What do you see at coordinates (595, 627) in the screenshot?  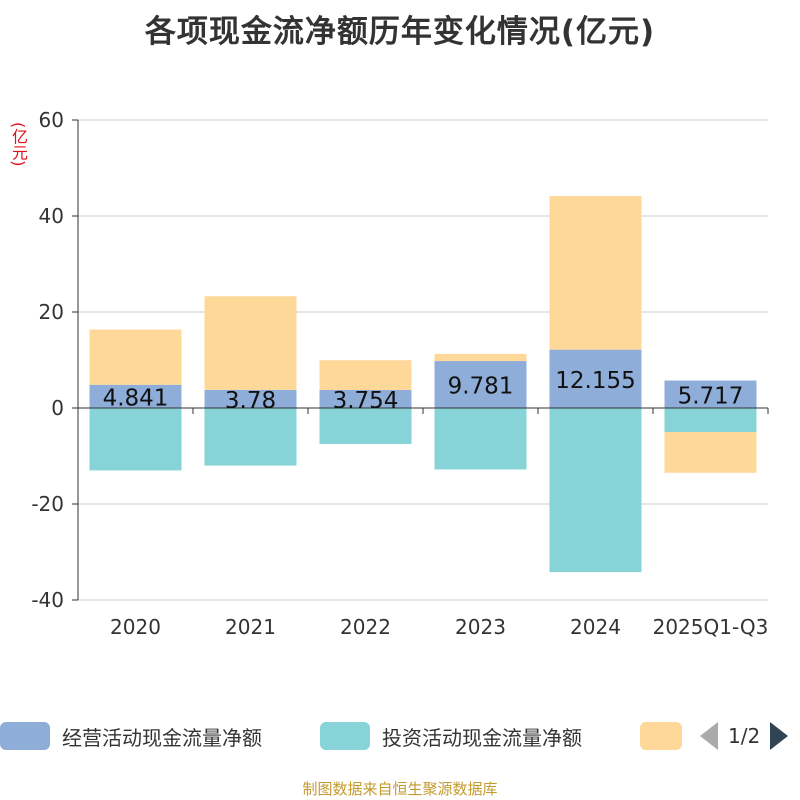 I see `x-tick-label: 2024` at bounding box center [595, 627].